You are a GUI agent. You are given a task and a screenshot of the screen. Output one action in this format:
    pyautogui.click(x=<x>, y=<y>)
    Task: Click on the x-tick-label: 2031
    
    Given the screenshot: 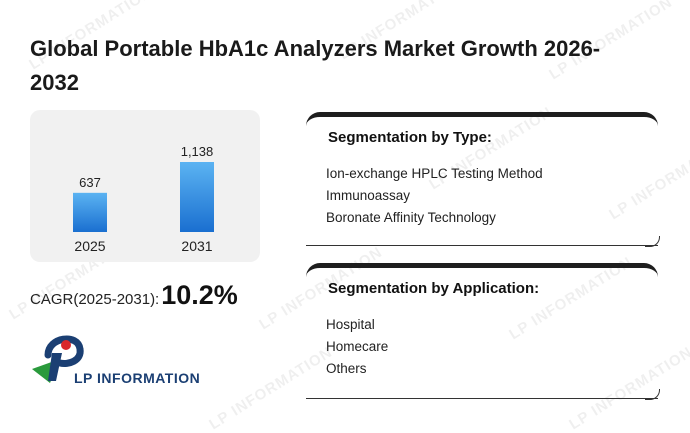 What is the action you would take?
    pyautogui.click(x=196, y=246)
    